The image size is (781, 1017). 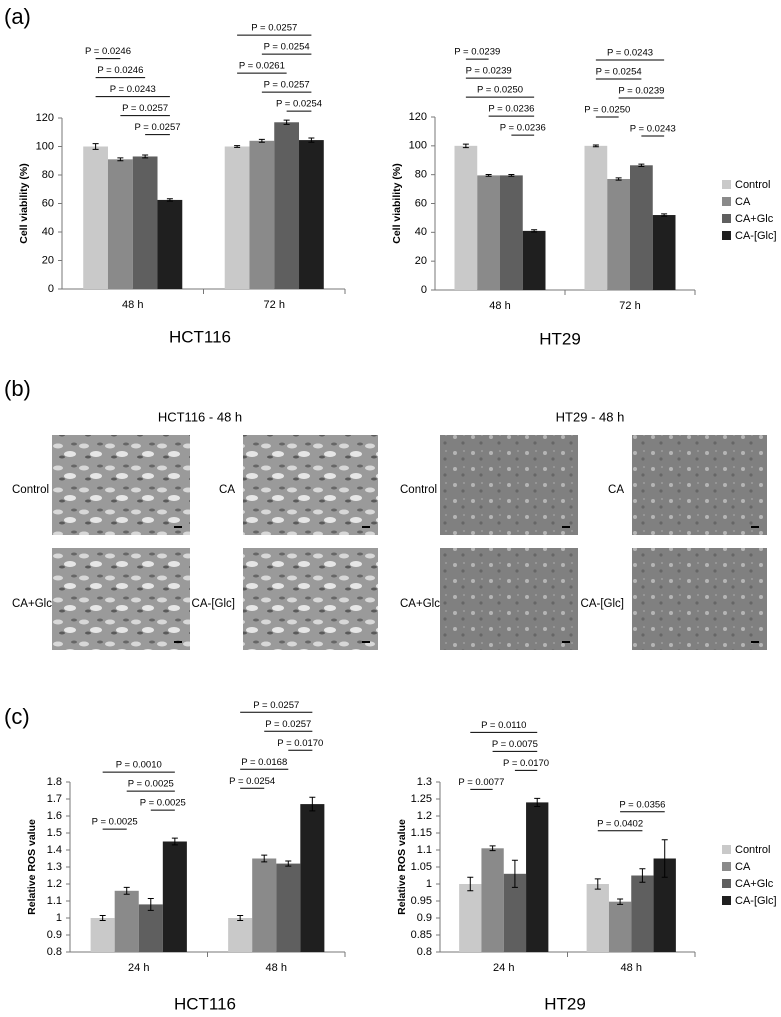 I want to click on micrograph-label: CA, so click(x=227, y=490).